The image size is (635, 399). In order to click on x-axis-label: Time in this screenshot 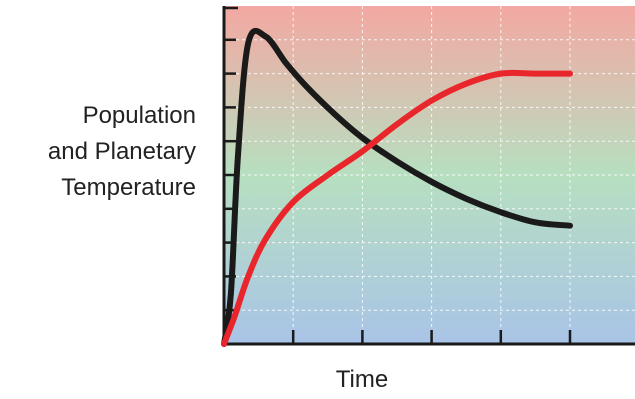, I will do `click(362, 379)`.